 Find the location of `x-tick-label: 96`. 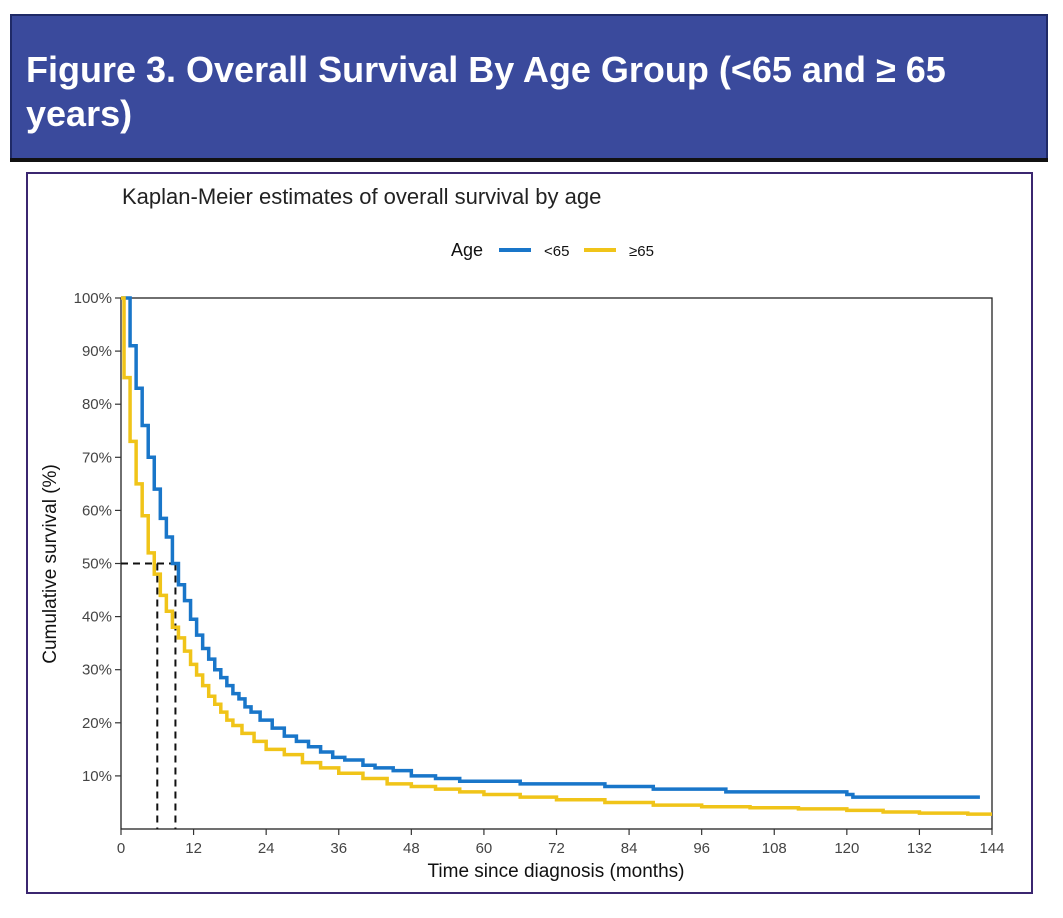

x-tick-label: 96 is located at coordinates (701, 848).